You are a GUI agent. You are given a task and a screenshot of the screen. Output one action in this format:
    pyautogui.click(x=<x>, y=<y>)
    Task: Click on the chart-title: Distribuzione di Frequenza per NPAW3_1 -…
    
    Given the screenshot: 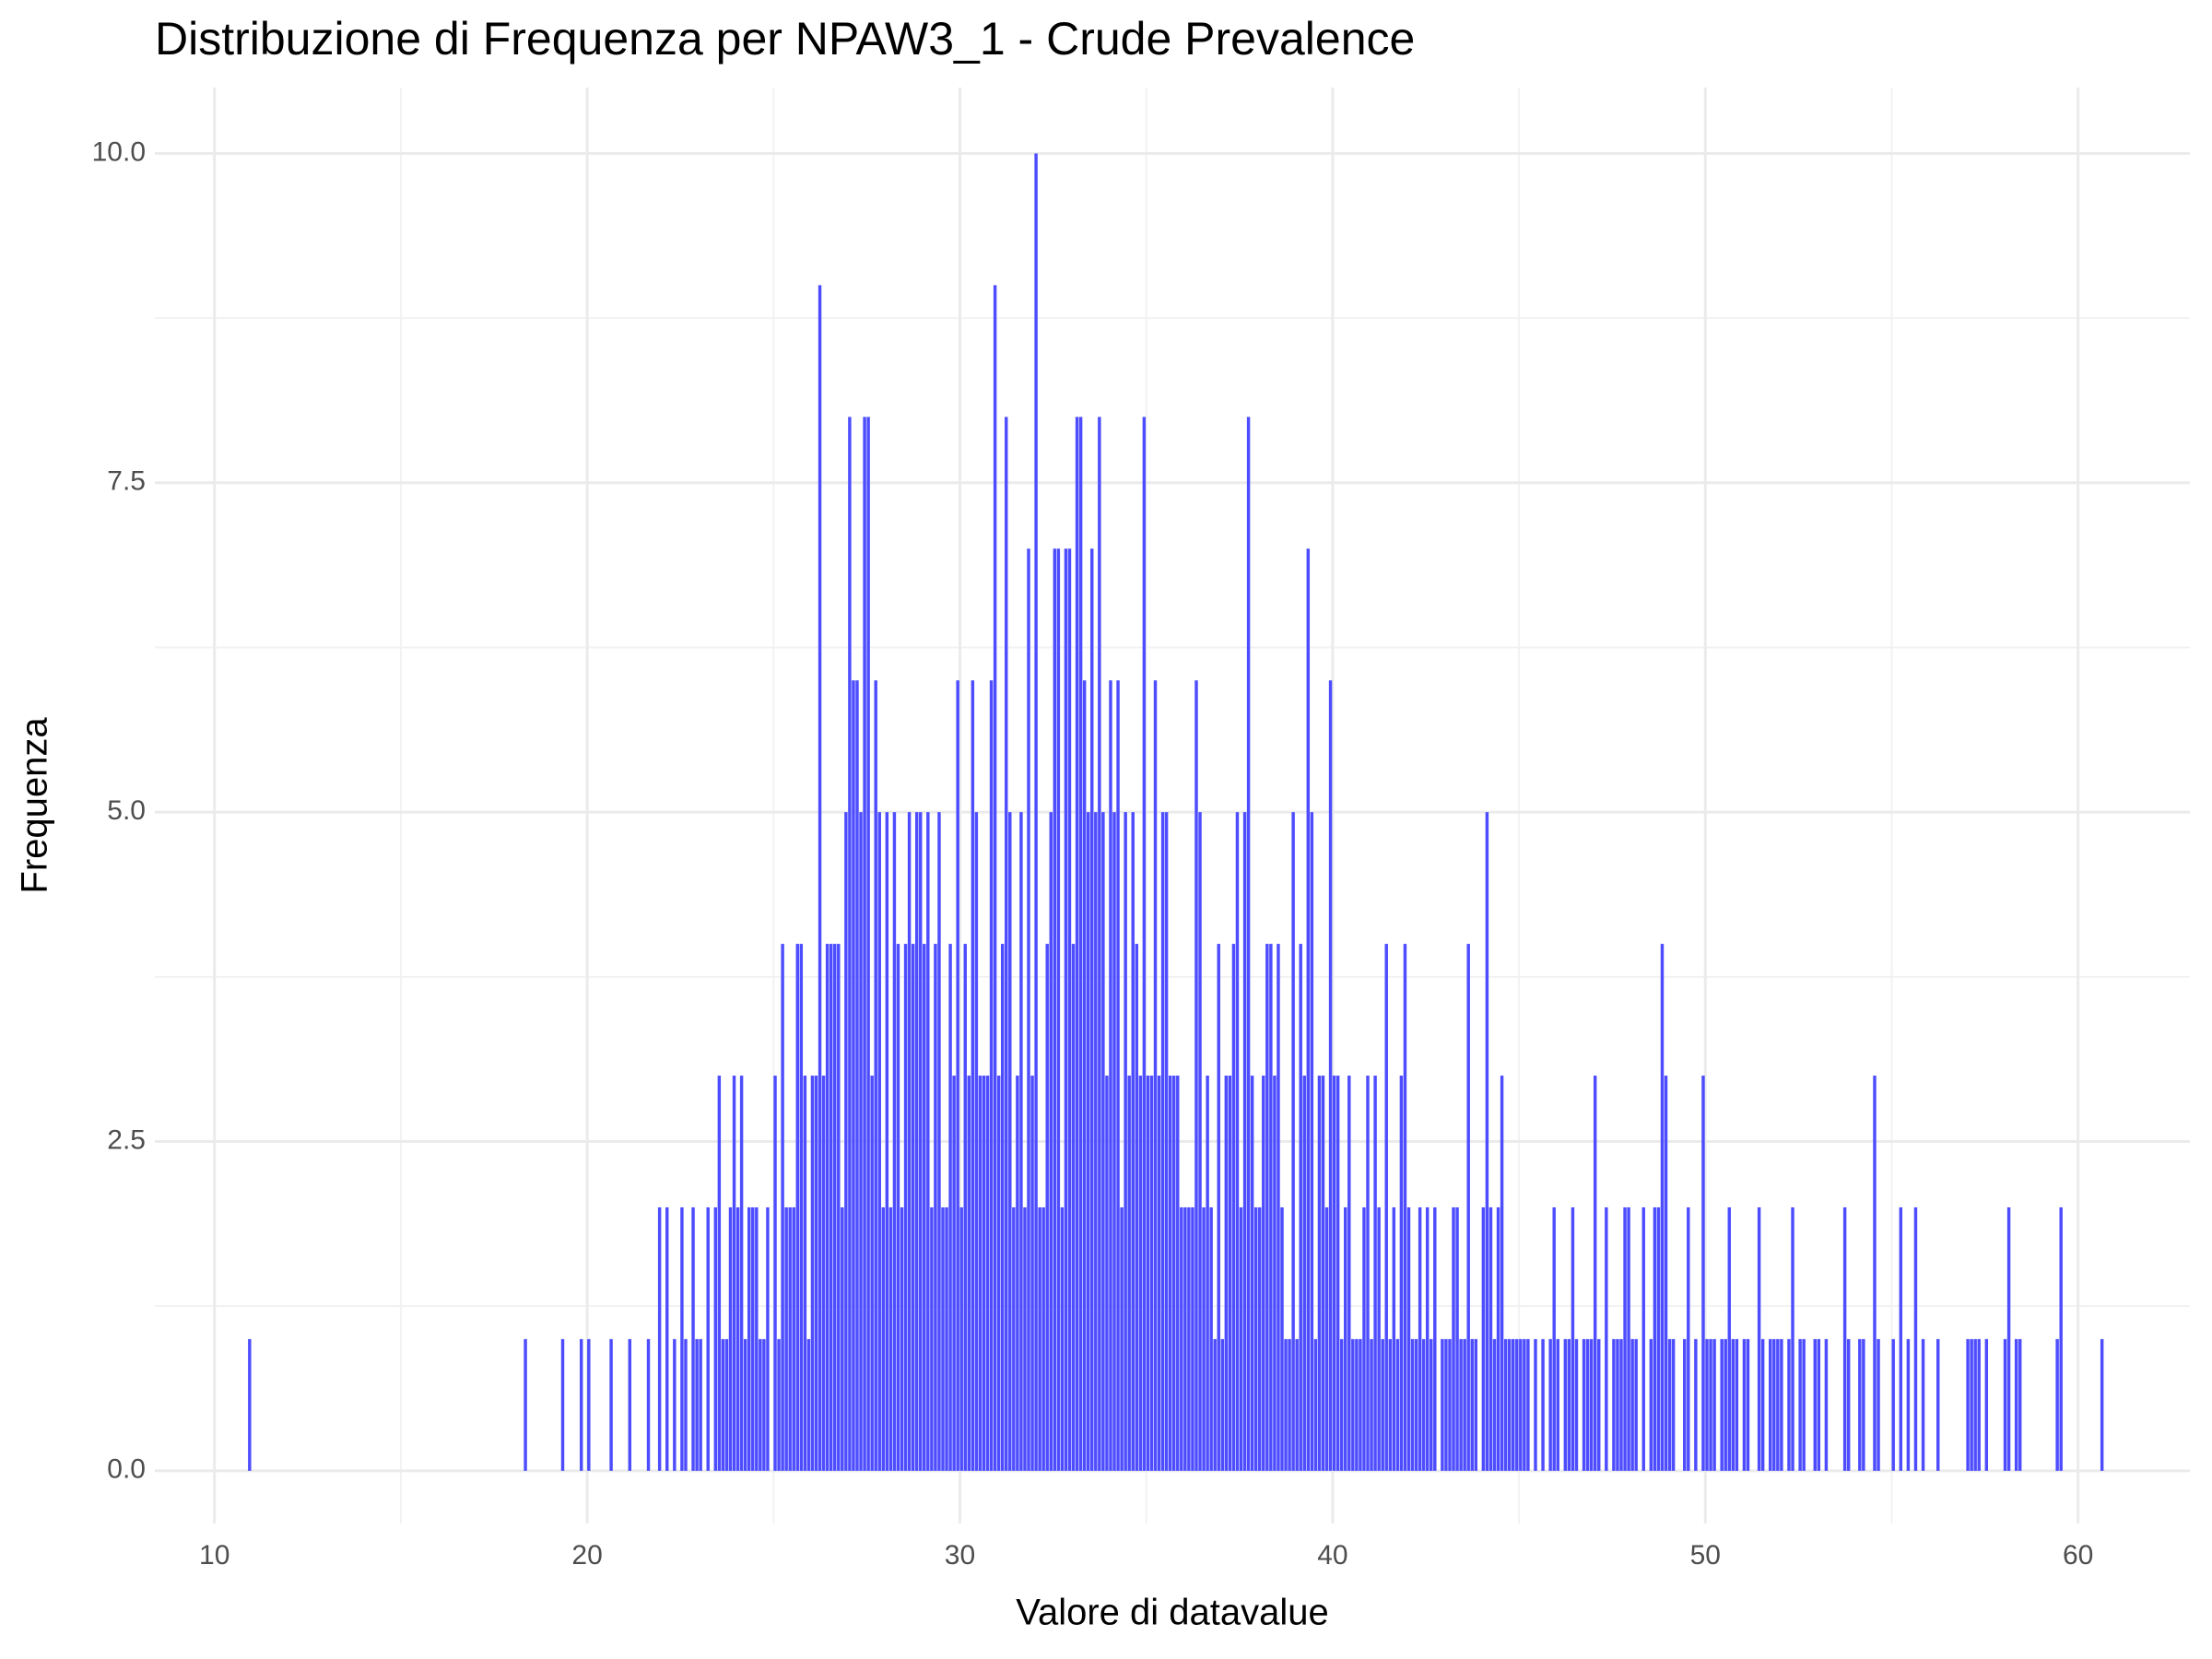 What is the action you would take?
    pyautogui.click(x=785, y=39)
    